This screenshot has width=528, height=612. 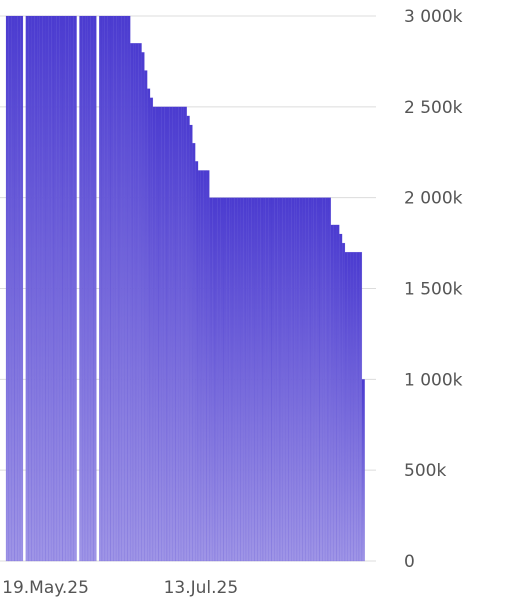 I want to click on y-tick-label: 500k, so click(x=425, y=471).